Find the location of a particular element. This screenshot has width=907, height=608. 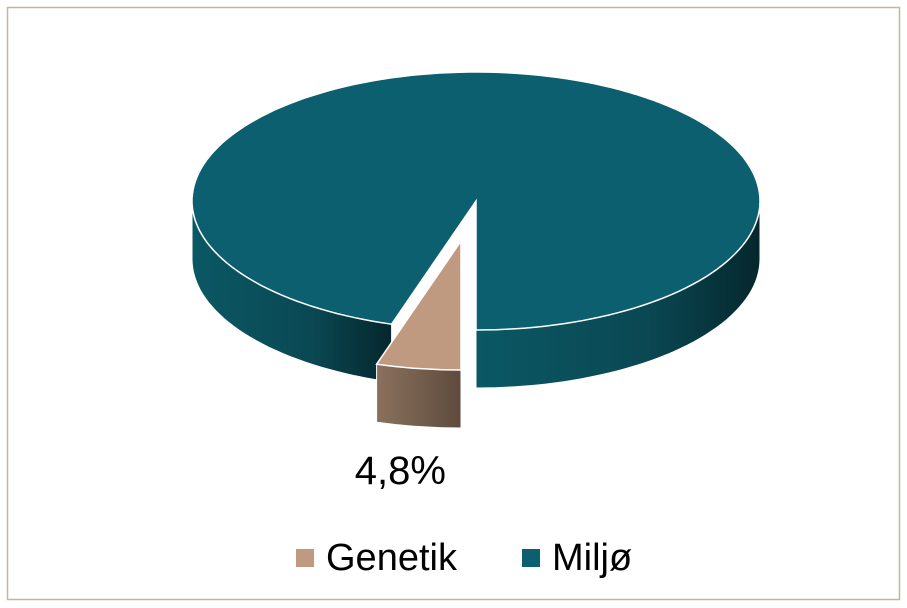

legend-label: Miljø is located at coordinates (592, 558).